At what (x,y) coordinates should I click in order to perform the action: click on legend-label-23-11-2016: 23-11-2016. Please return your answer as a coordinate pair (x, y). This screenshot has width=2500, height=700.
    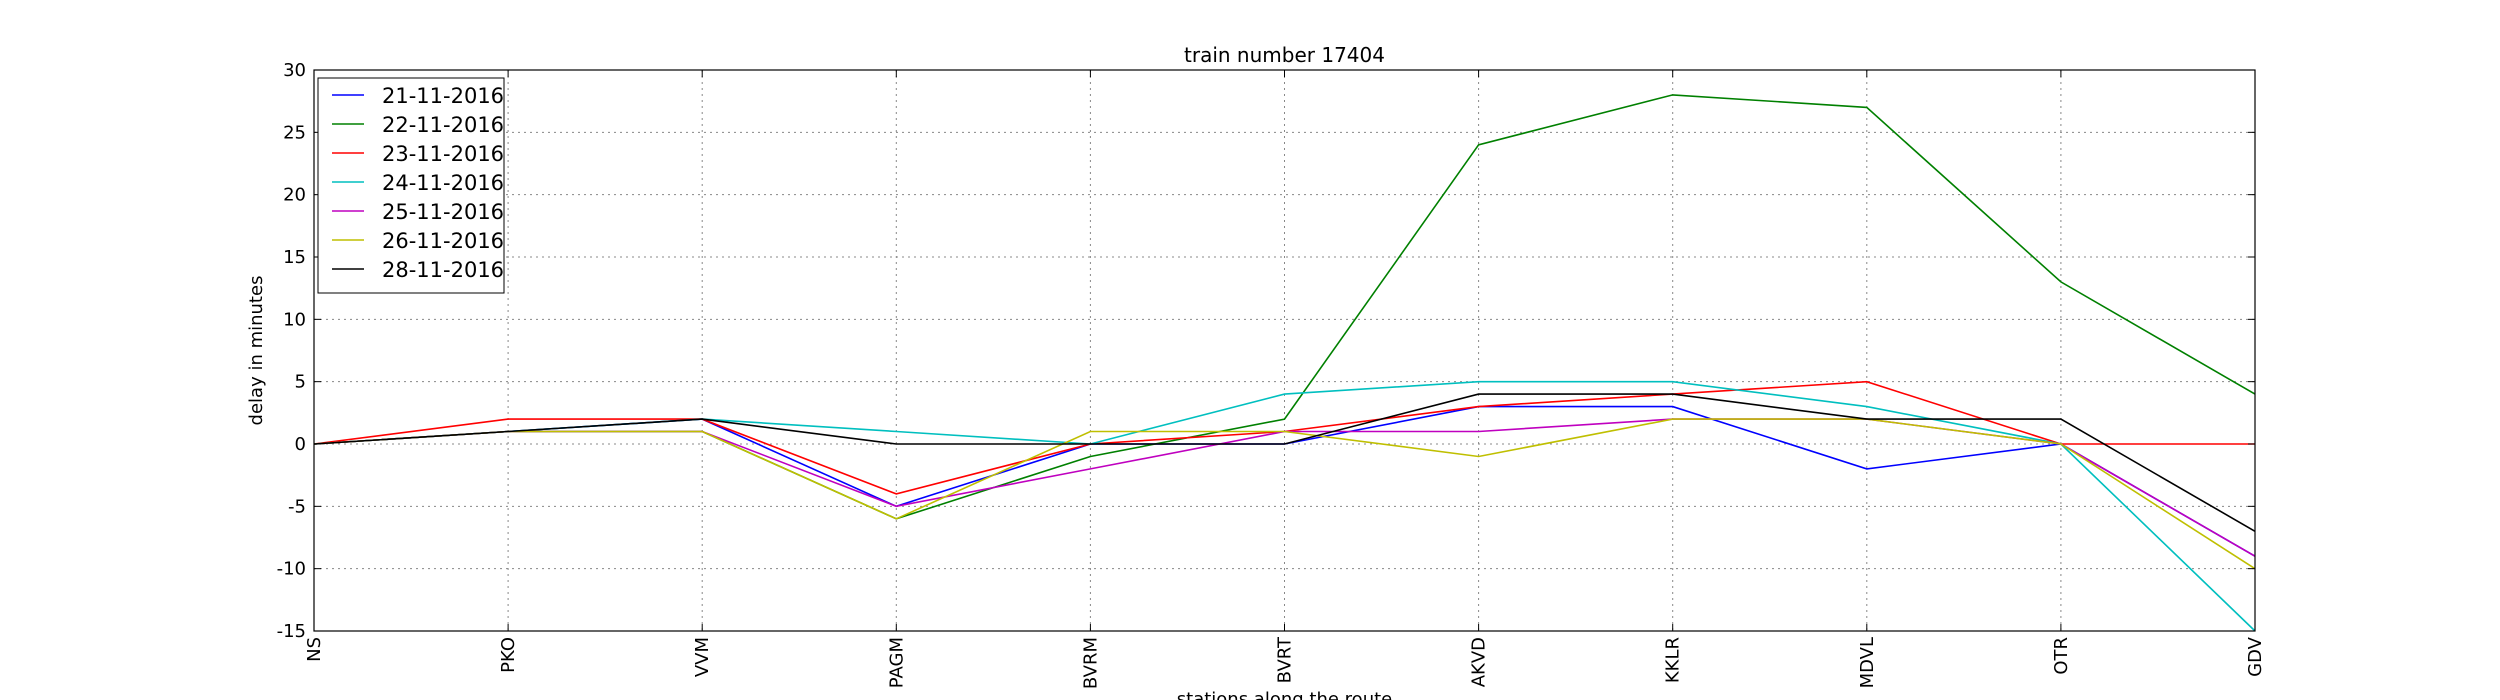
    Looking at the image, I should click on (443, 154).